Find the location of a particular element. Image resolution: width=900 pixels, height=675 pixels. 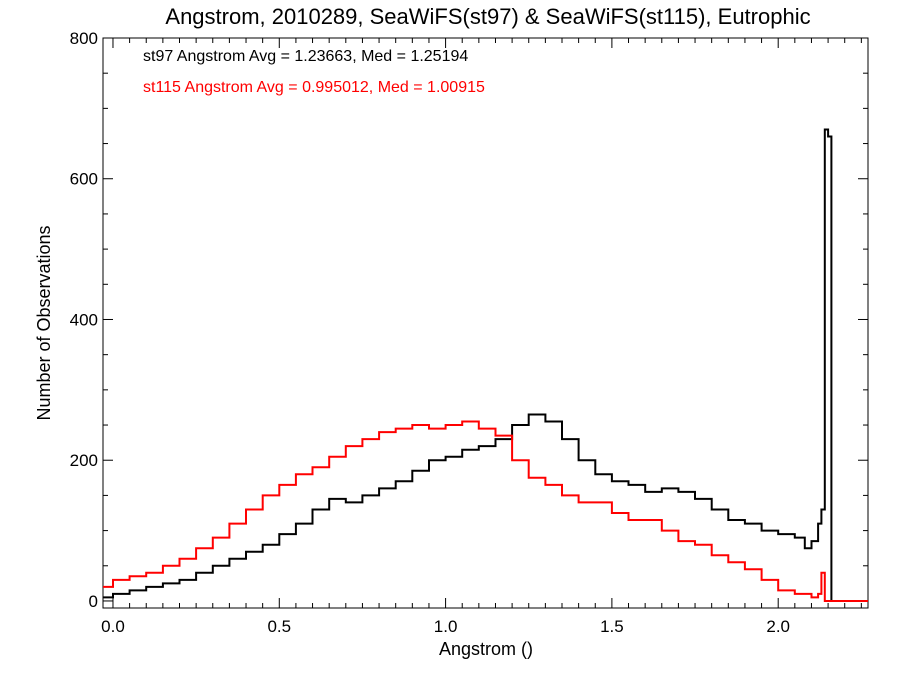

x-tick-label: 1.5 is located at coordinates (612, 626).